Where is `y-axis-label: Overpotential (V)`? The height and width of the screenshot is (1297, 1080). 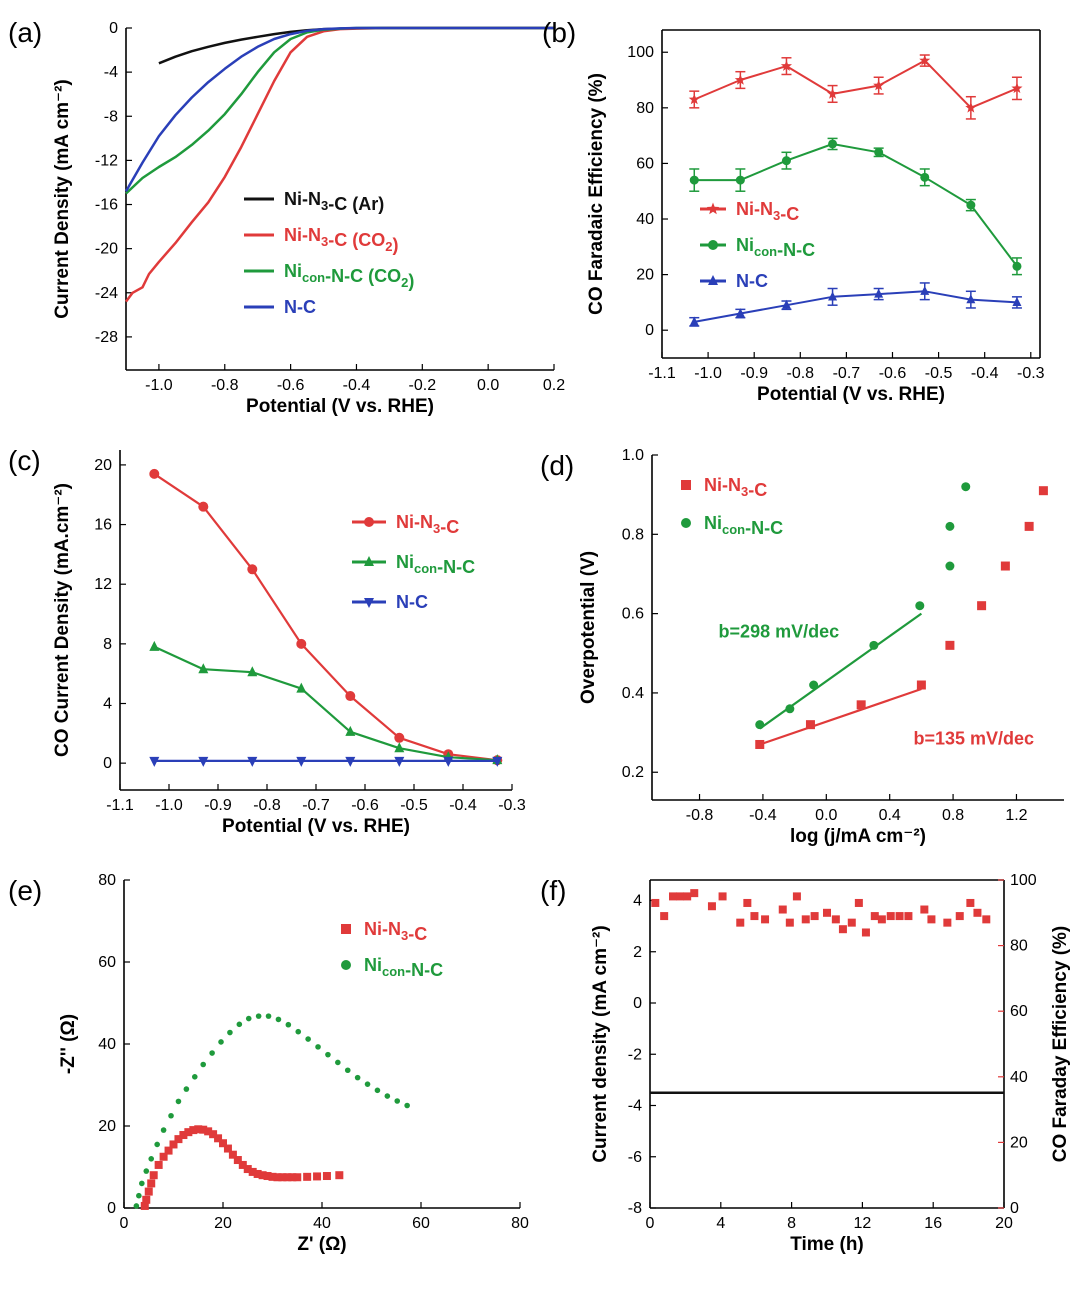
y-axis-label: Overpotential (V) is located at coordinates (588, 627).